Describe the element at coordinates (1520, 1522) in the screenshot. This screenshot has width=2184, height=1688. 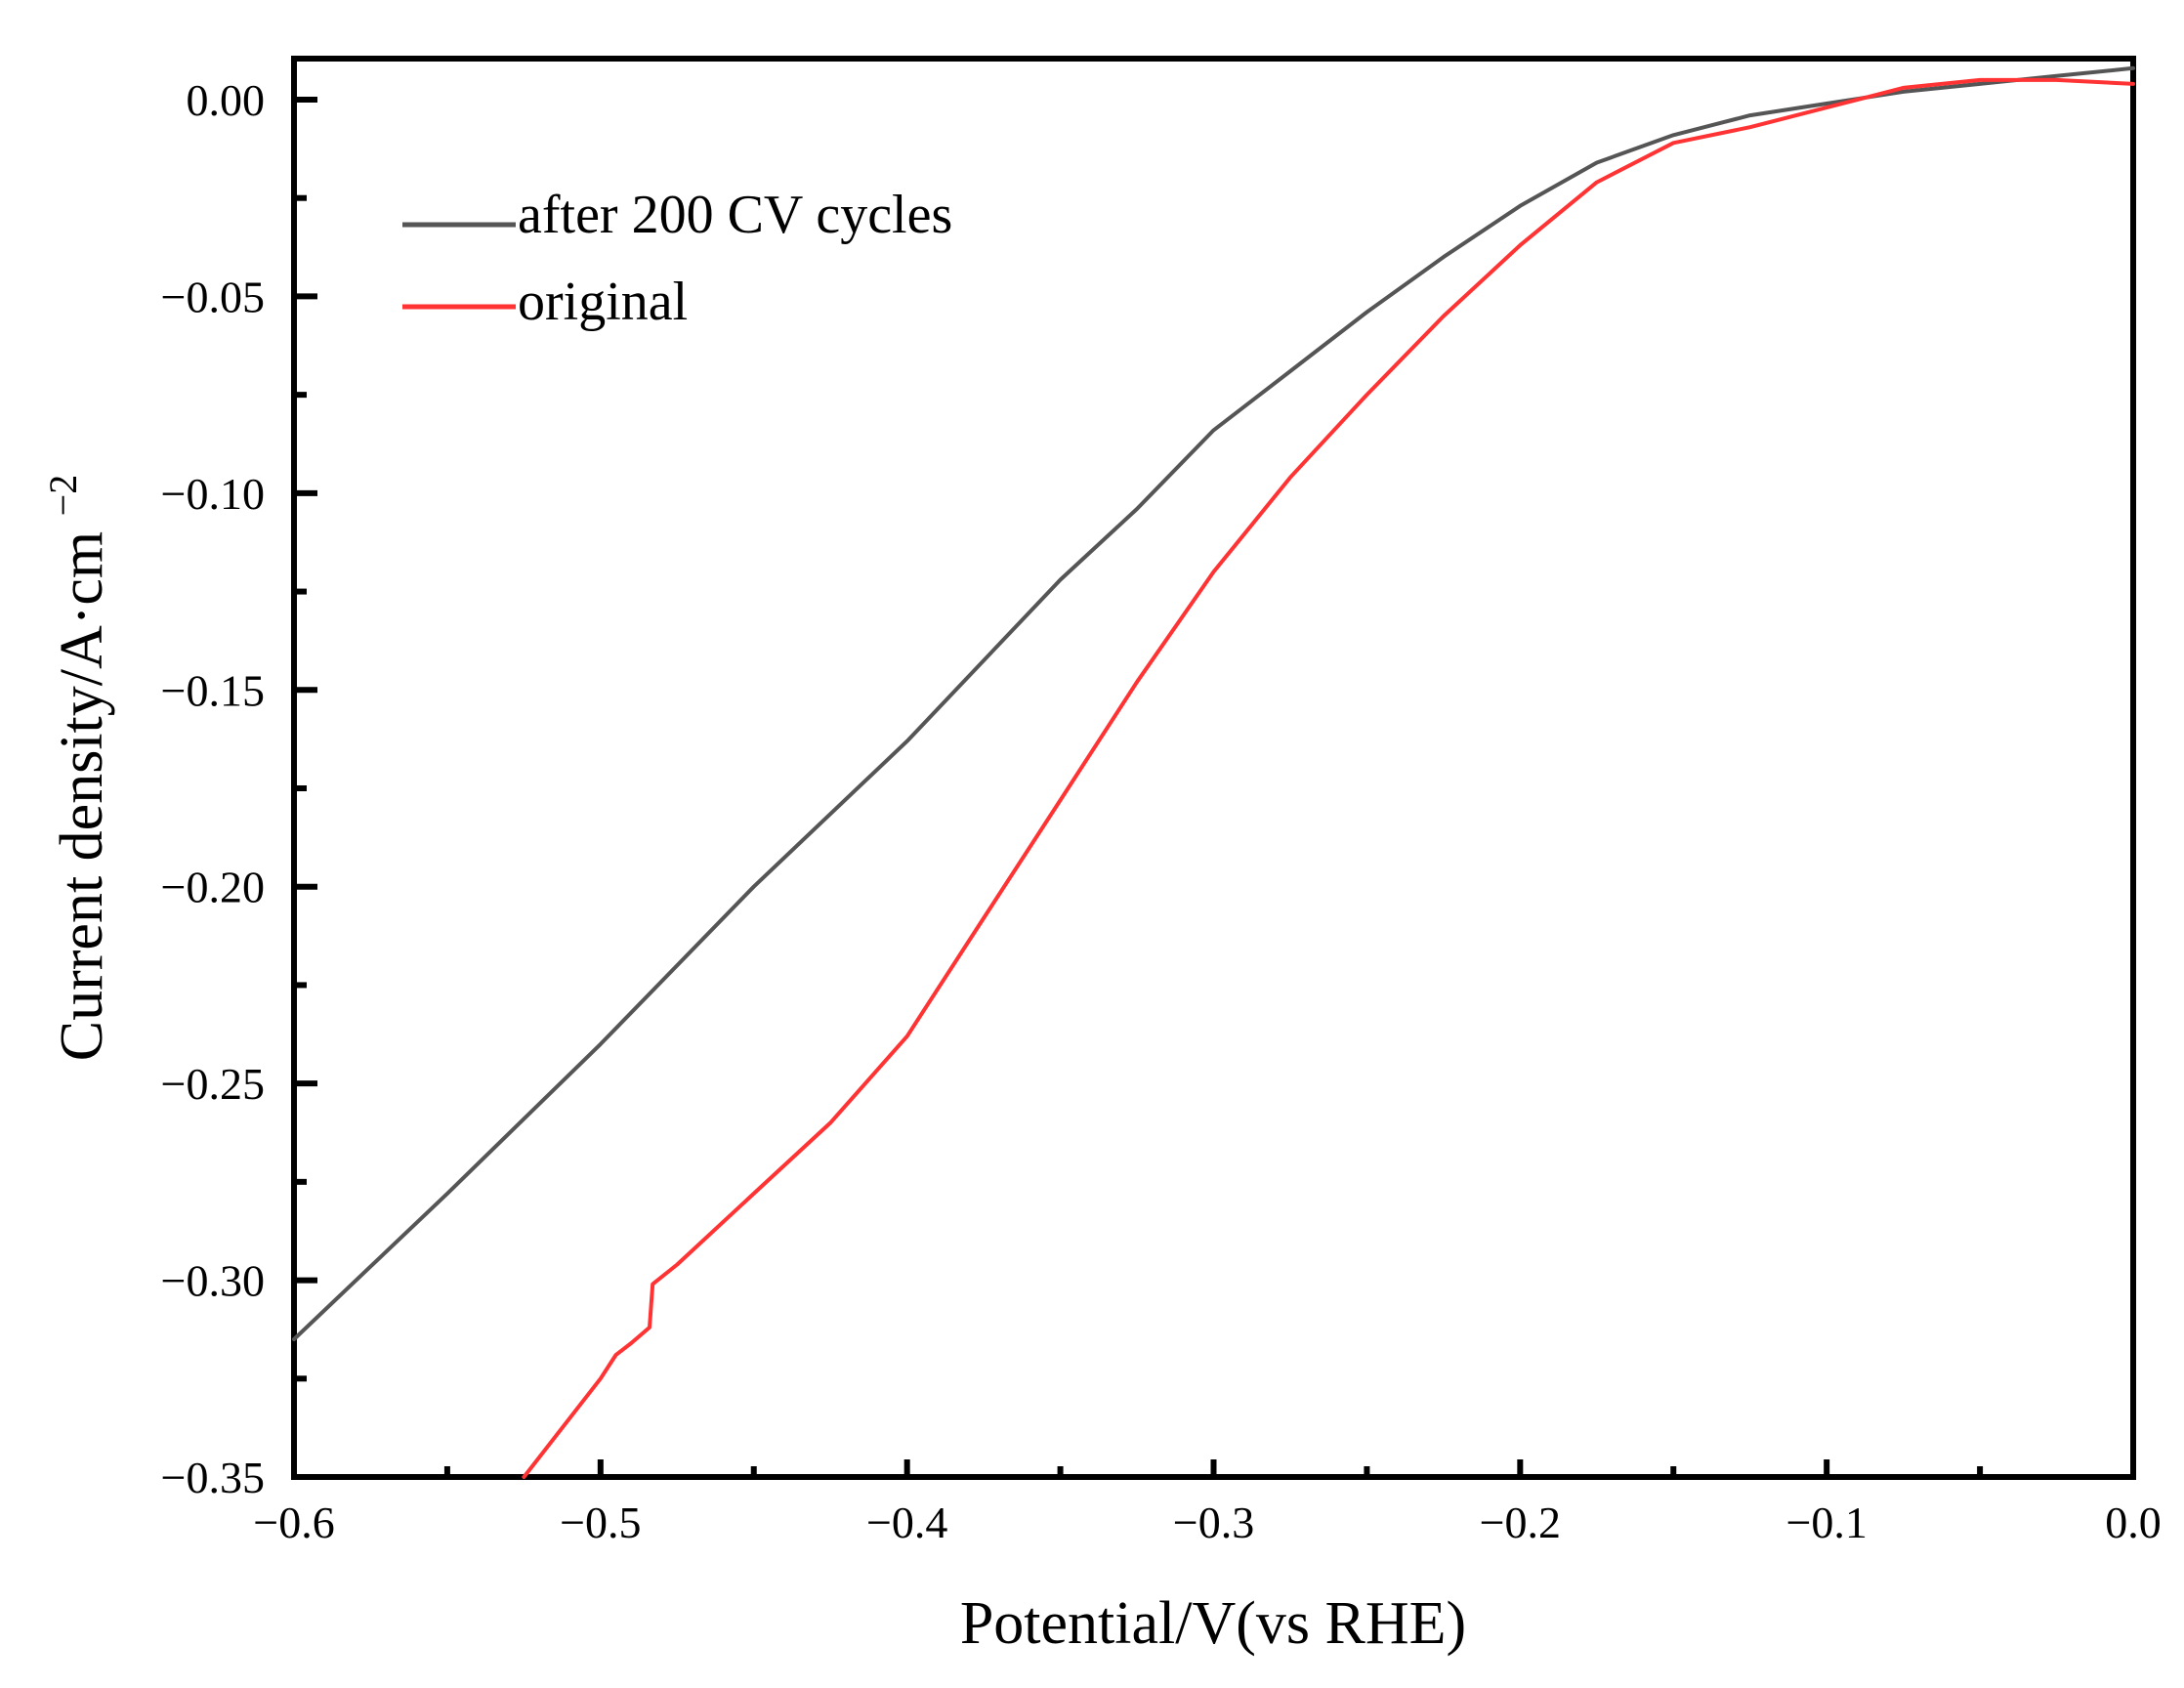
I see `x-tick-label: −0.2` at that location.